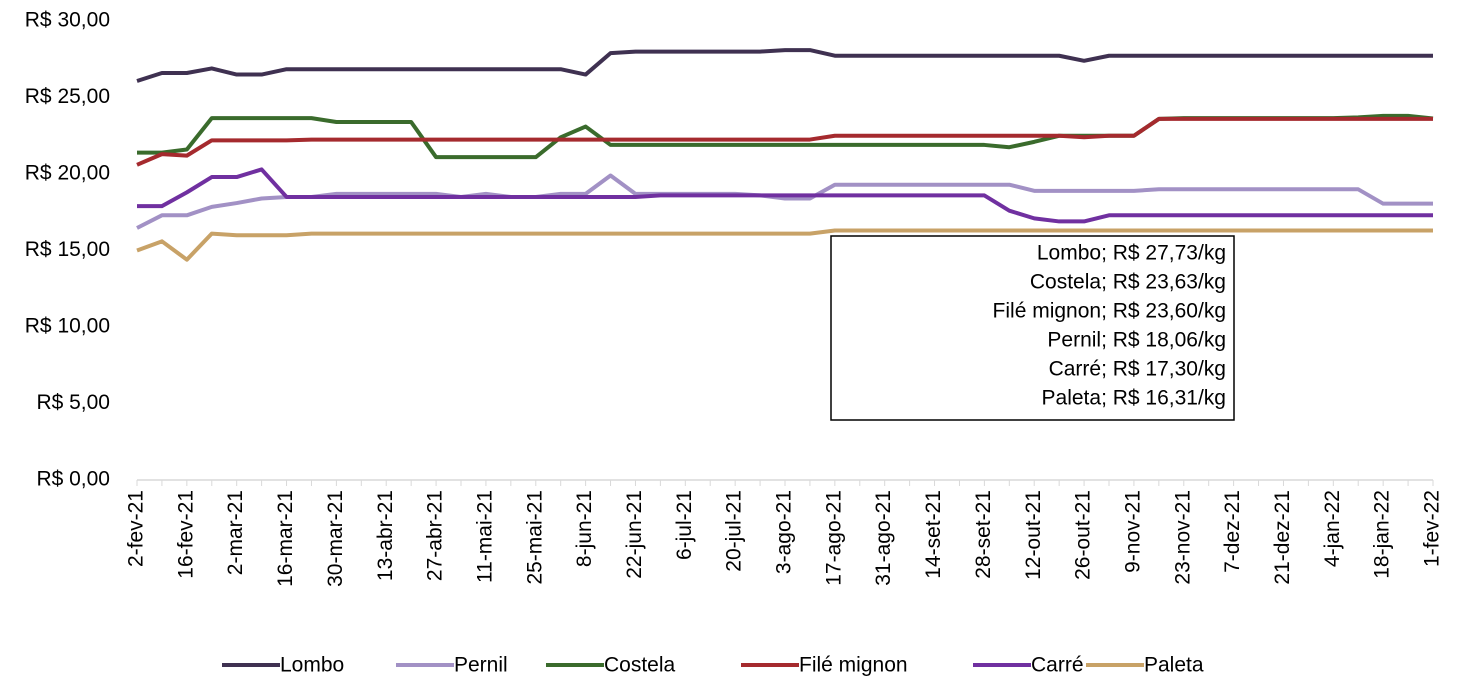  What do you see at coordinates (385, 535) in the screenshot?
I see `x-tick-label: 13-abr-21` at bounding box center [385, 535].